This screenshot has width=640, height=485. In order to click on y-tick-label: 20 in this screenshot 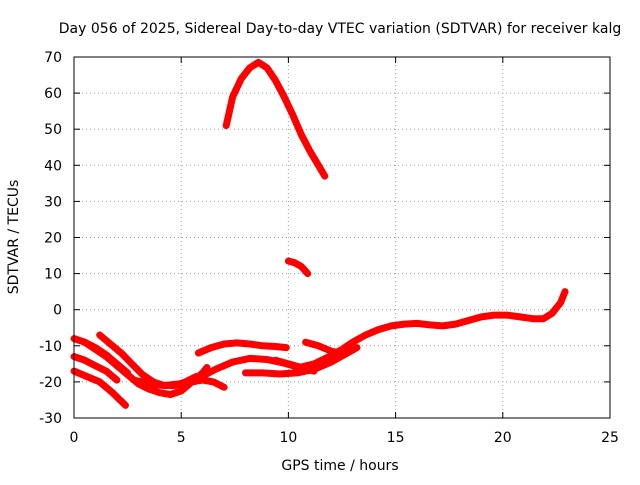, I will do `click(53, 239)`.